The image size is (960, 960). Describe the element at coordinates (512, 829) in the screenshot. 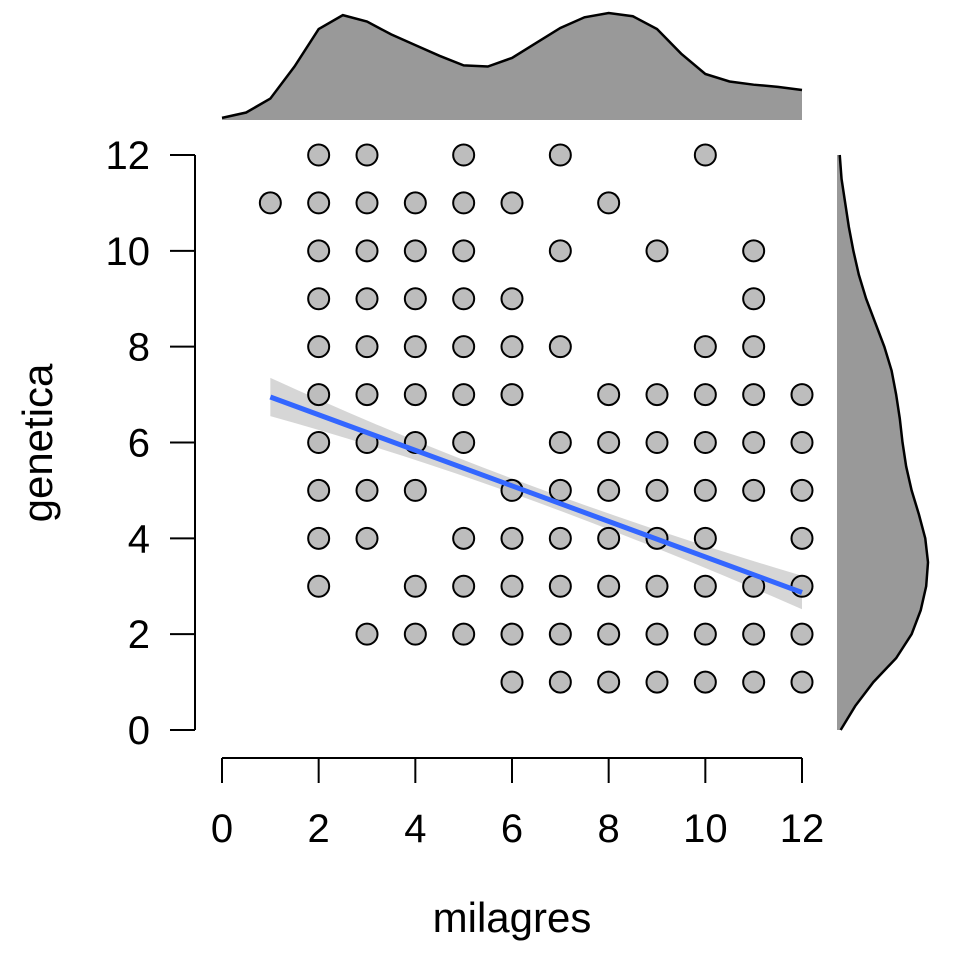

I see `x-tick-label-6: 6` at that location.